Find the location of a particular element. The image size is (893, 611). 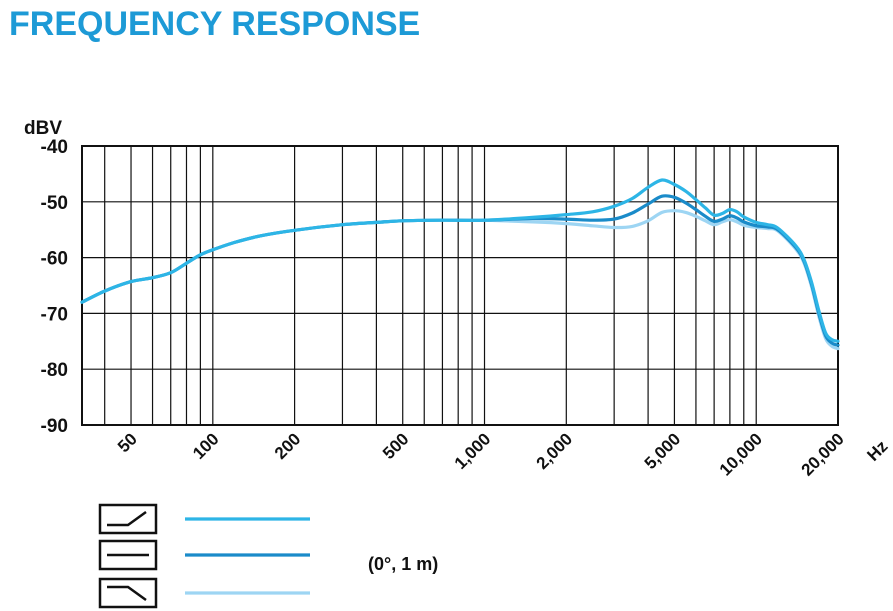

x-tick-labels: 50 100 200 500 1,000 2,000 5,000 10,000 20,000 is located at coordinates (481, 454).